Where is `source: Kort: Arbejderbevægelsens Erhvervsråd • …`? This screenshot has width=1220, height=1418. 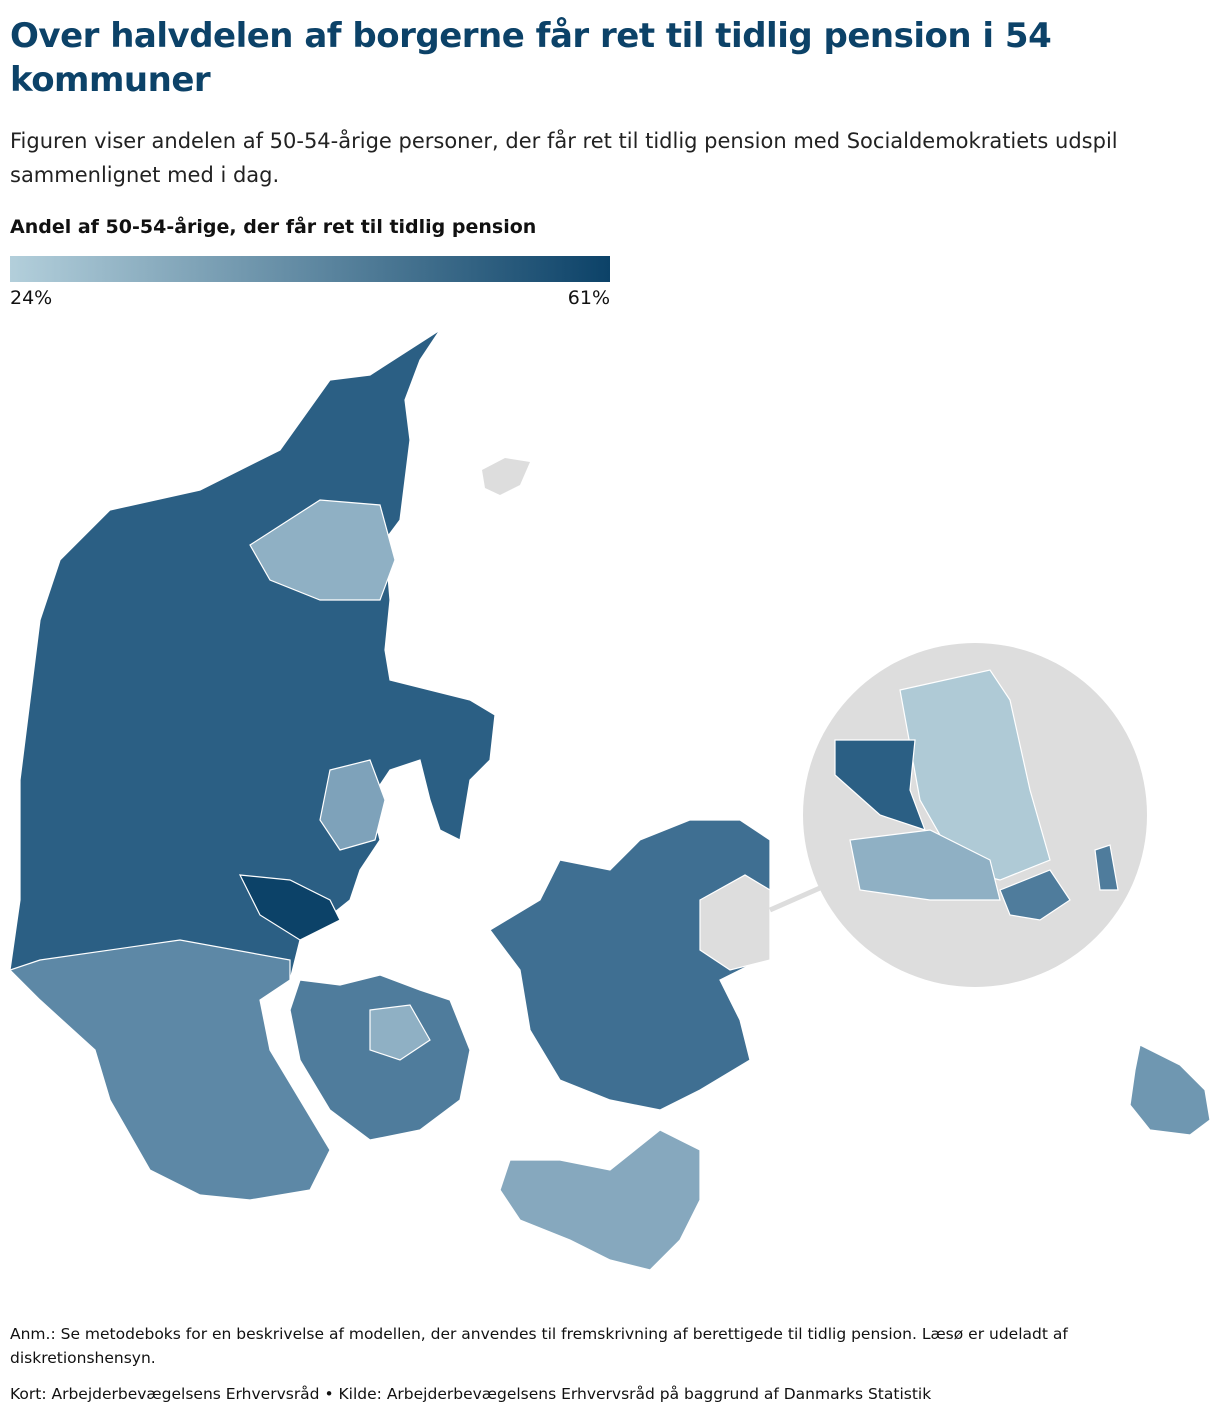 source: Kort: Arbejderbevægelsens Erhvervsråd • … is located at coordinates (471, 1394).